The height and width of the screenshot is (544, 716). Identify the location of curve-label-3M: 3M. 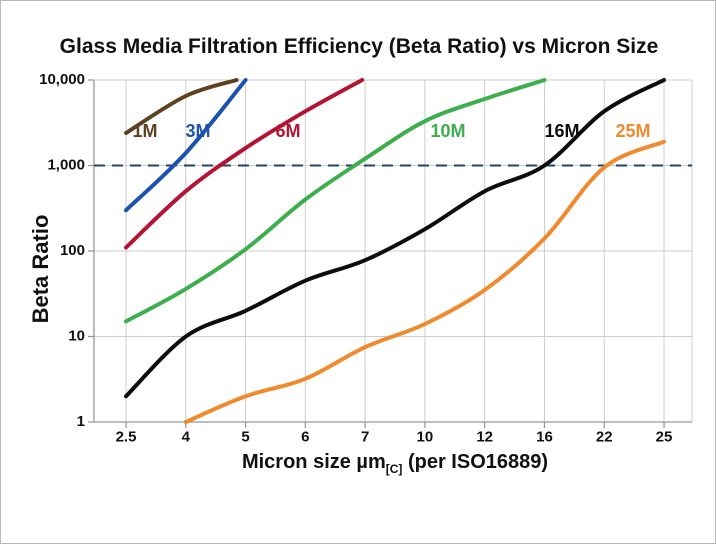
(197, 131).